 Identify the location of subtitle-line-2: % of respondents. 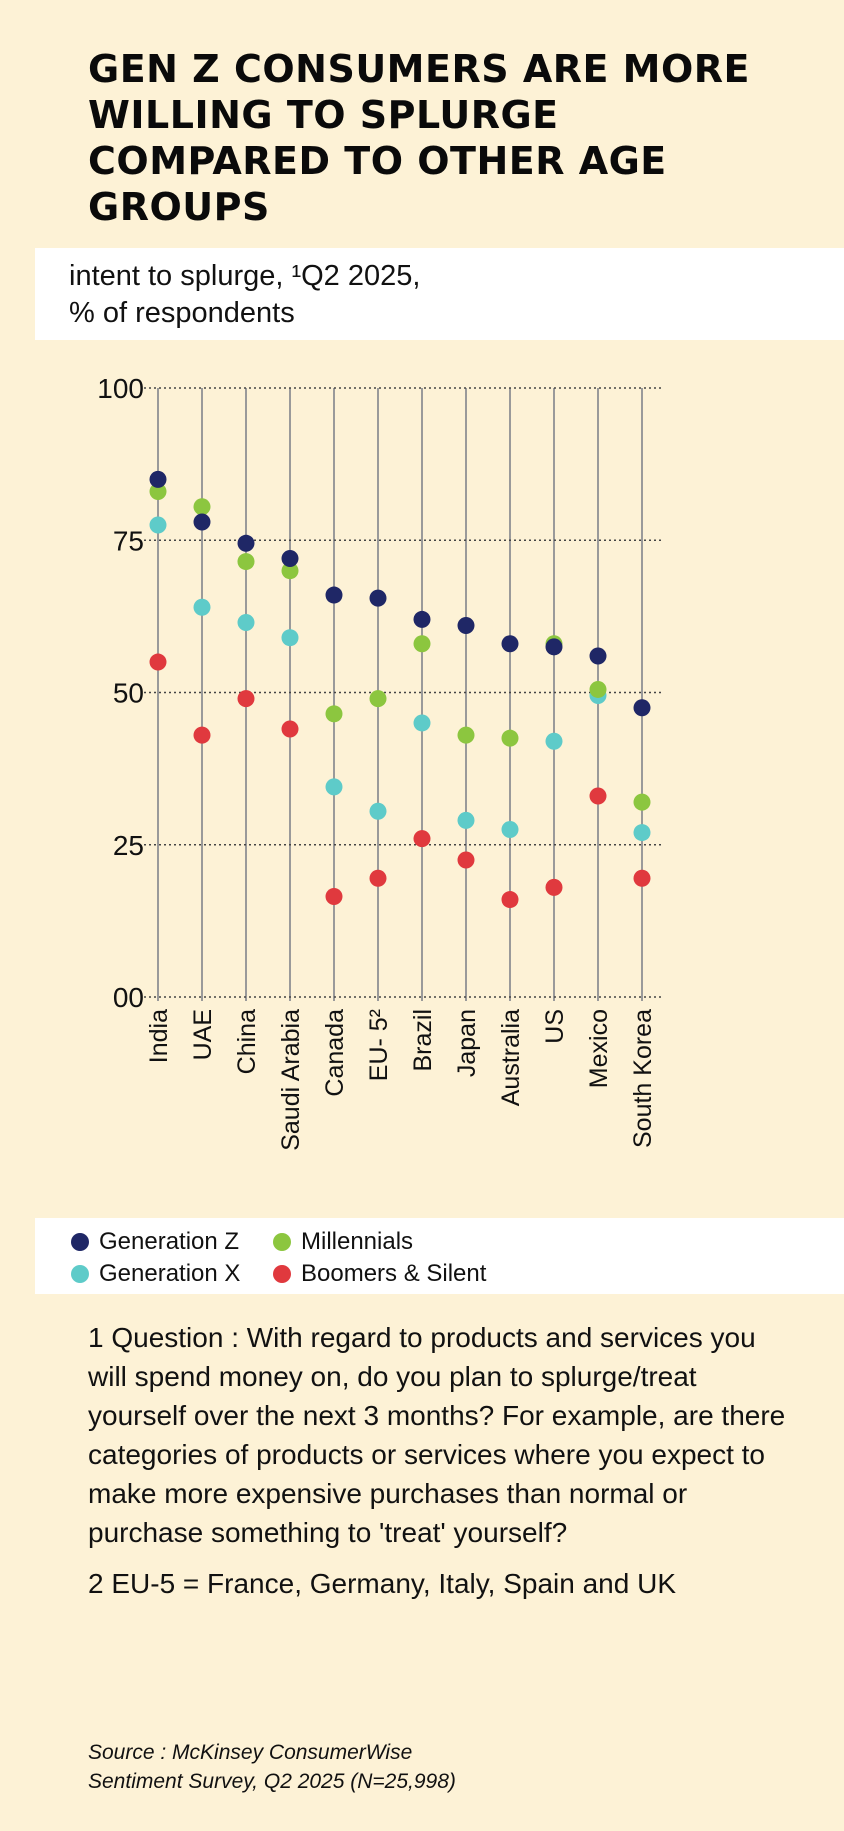
(182, 313).